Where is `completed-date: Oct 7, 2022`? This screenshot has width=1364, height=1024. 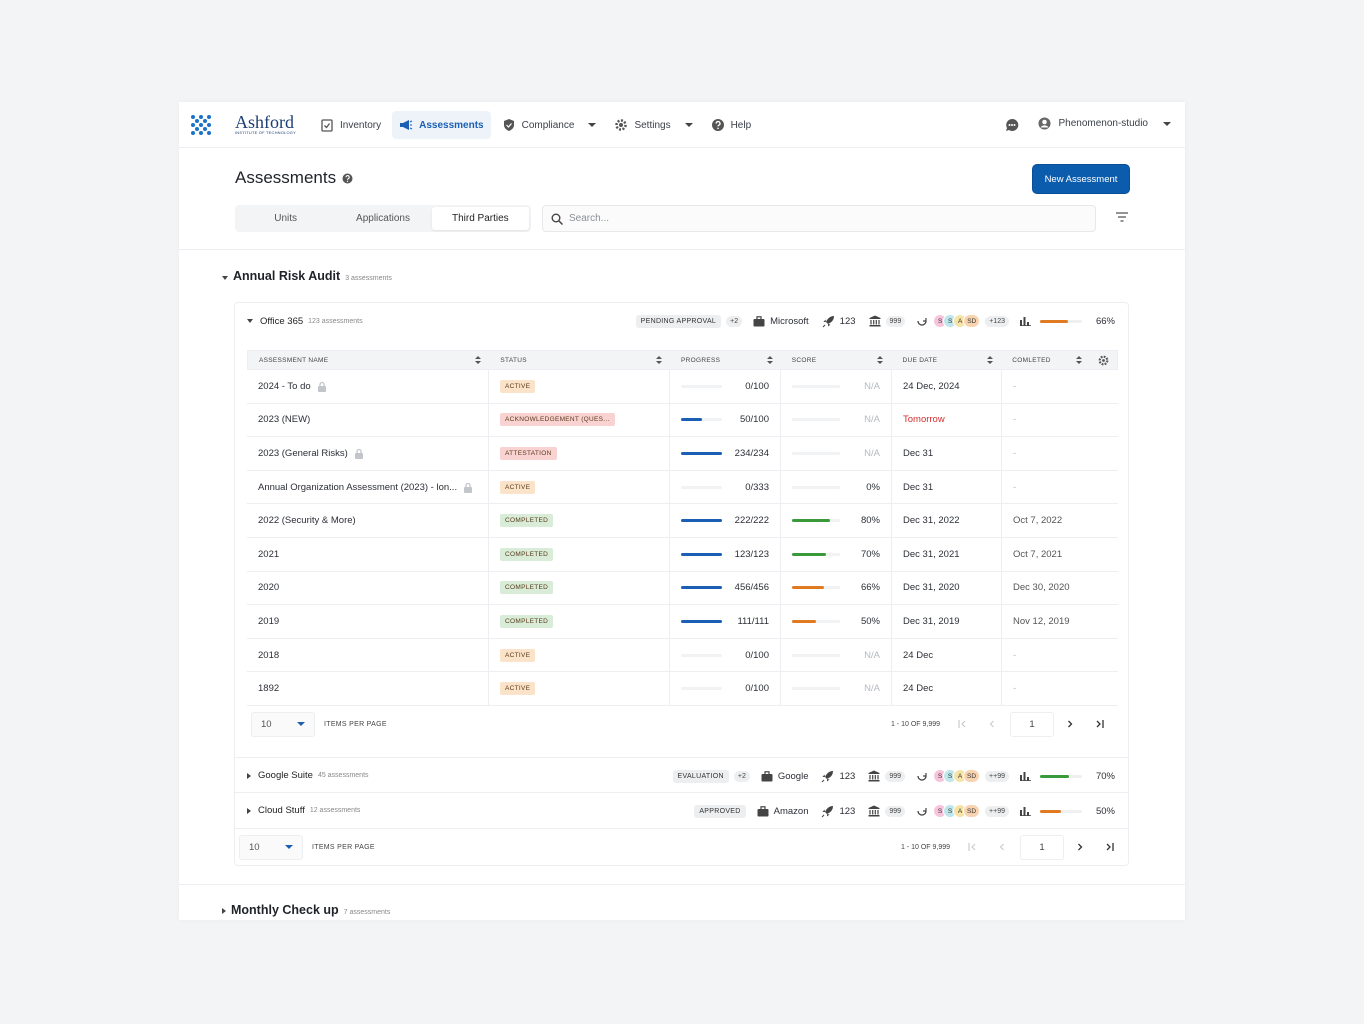
completed-date: Oct 7, 2022 is located at coordinates (1038, 521).